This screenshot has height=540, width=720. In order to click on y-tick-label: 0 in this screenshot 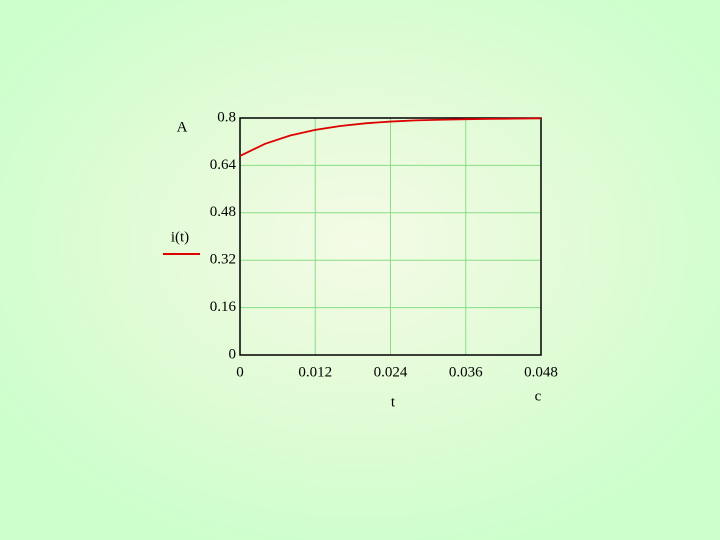, I will do `click(233, 354)`.